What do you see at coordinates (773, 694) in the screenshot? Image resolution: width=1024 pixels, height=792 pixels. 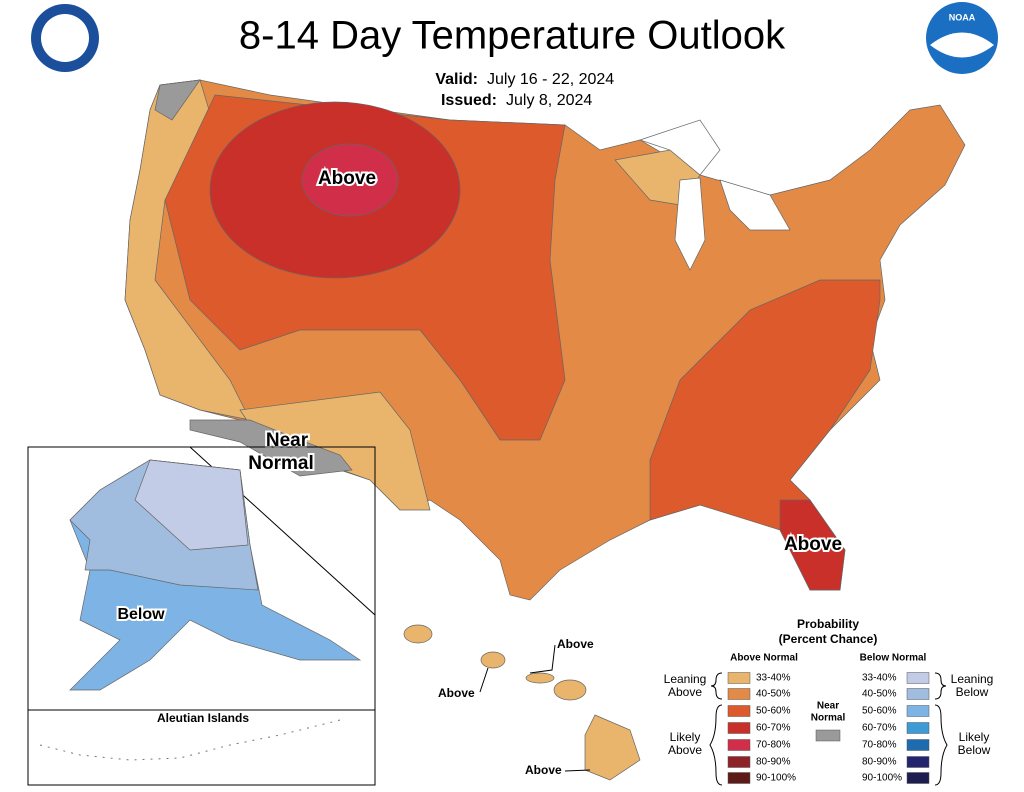 I see `above-range: 40-50%` at bounding box center [773, 694].